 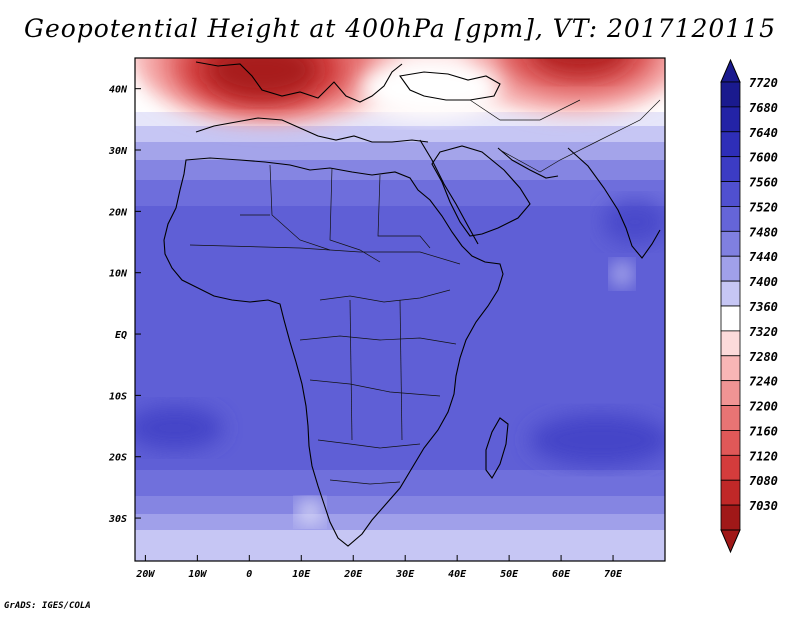 I want to click on europe-coast, so click(x=299, y=82).